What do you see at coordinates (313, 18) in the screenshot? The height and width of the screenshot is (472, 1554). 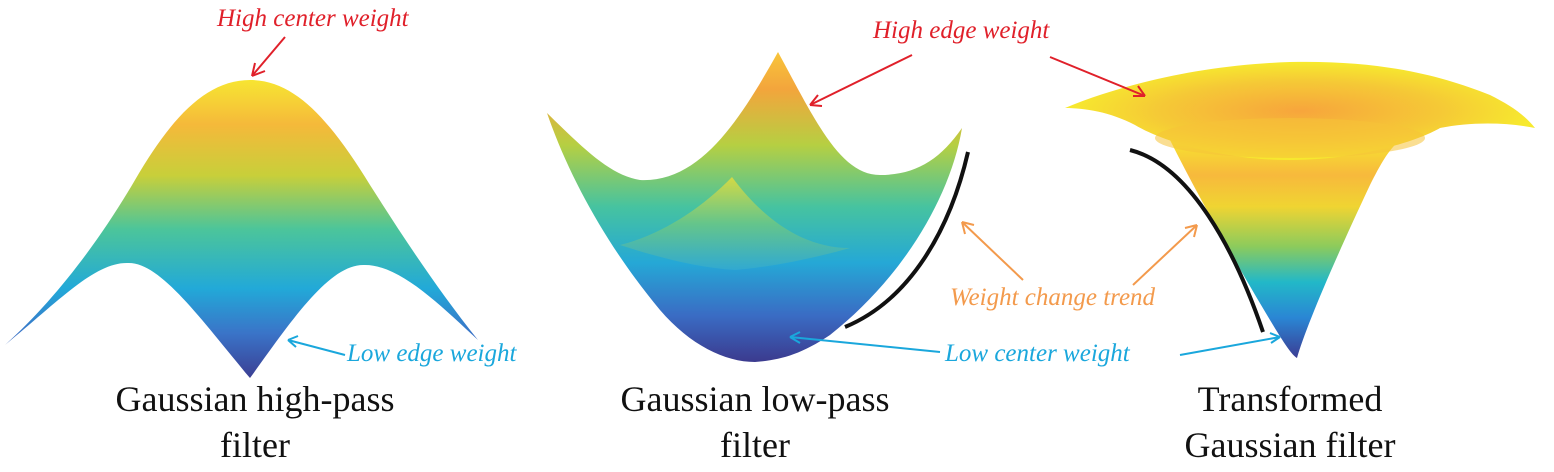 I see `label-high-center-weight: High center weight` at bounding box center [313, 18].